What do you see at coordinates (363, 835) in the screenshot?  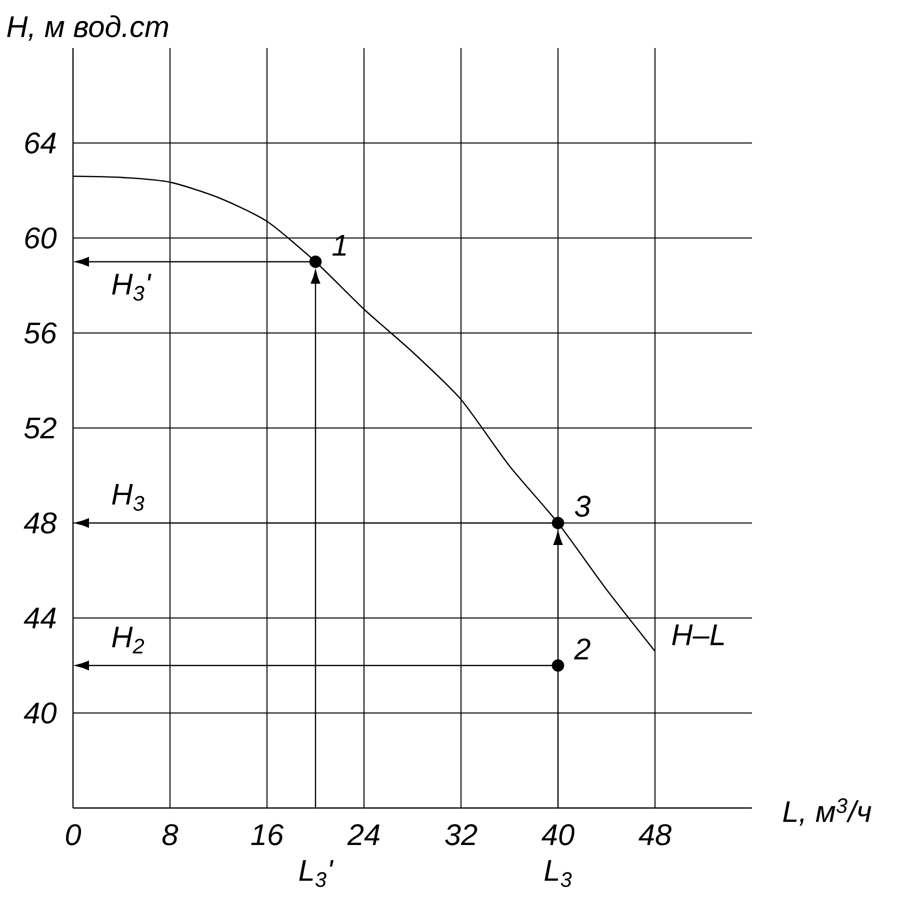 I see `x-tick-label: 24` at bounding box center [363, 835].